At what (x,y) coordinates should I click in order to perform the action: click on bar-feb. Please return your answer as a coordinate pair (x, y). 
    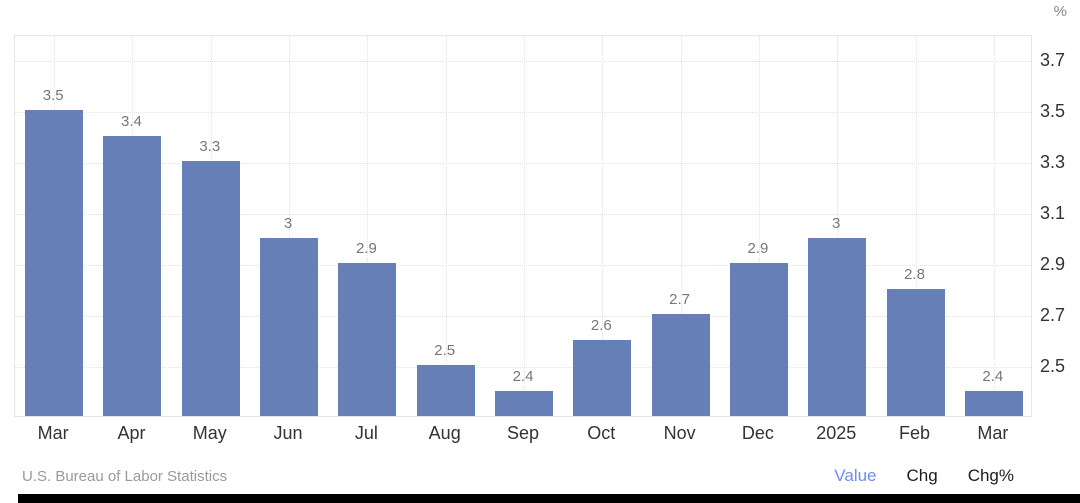
    Looking at the image, I should click on (915, 352).